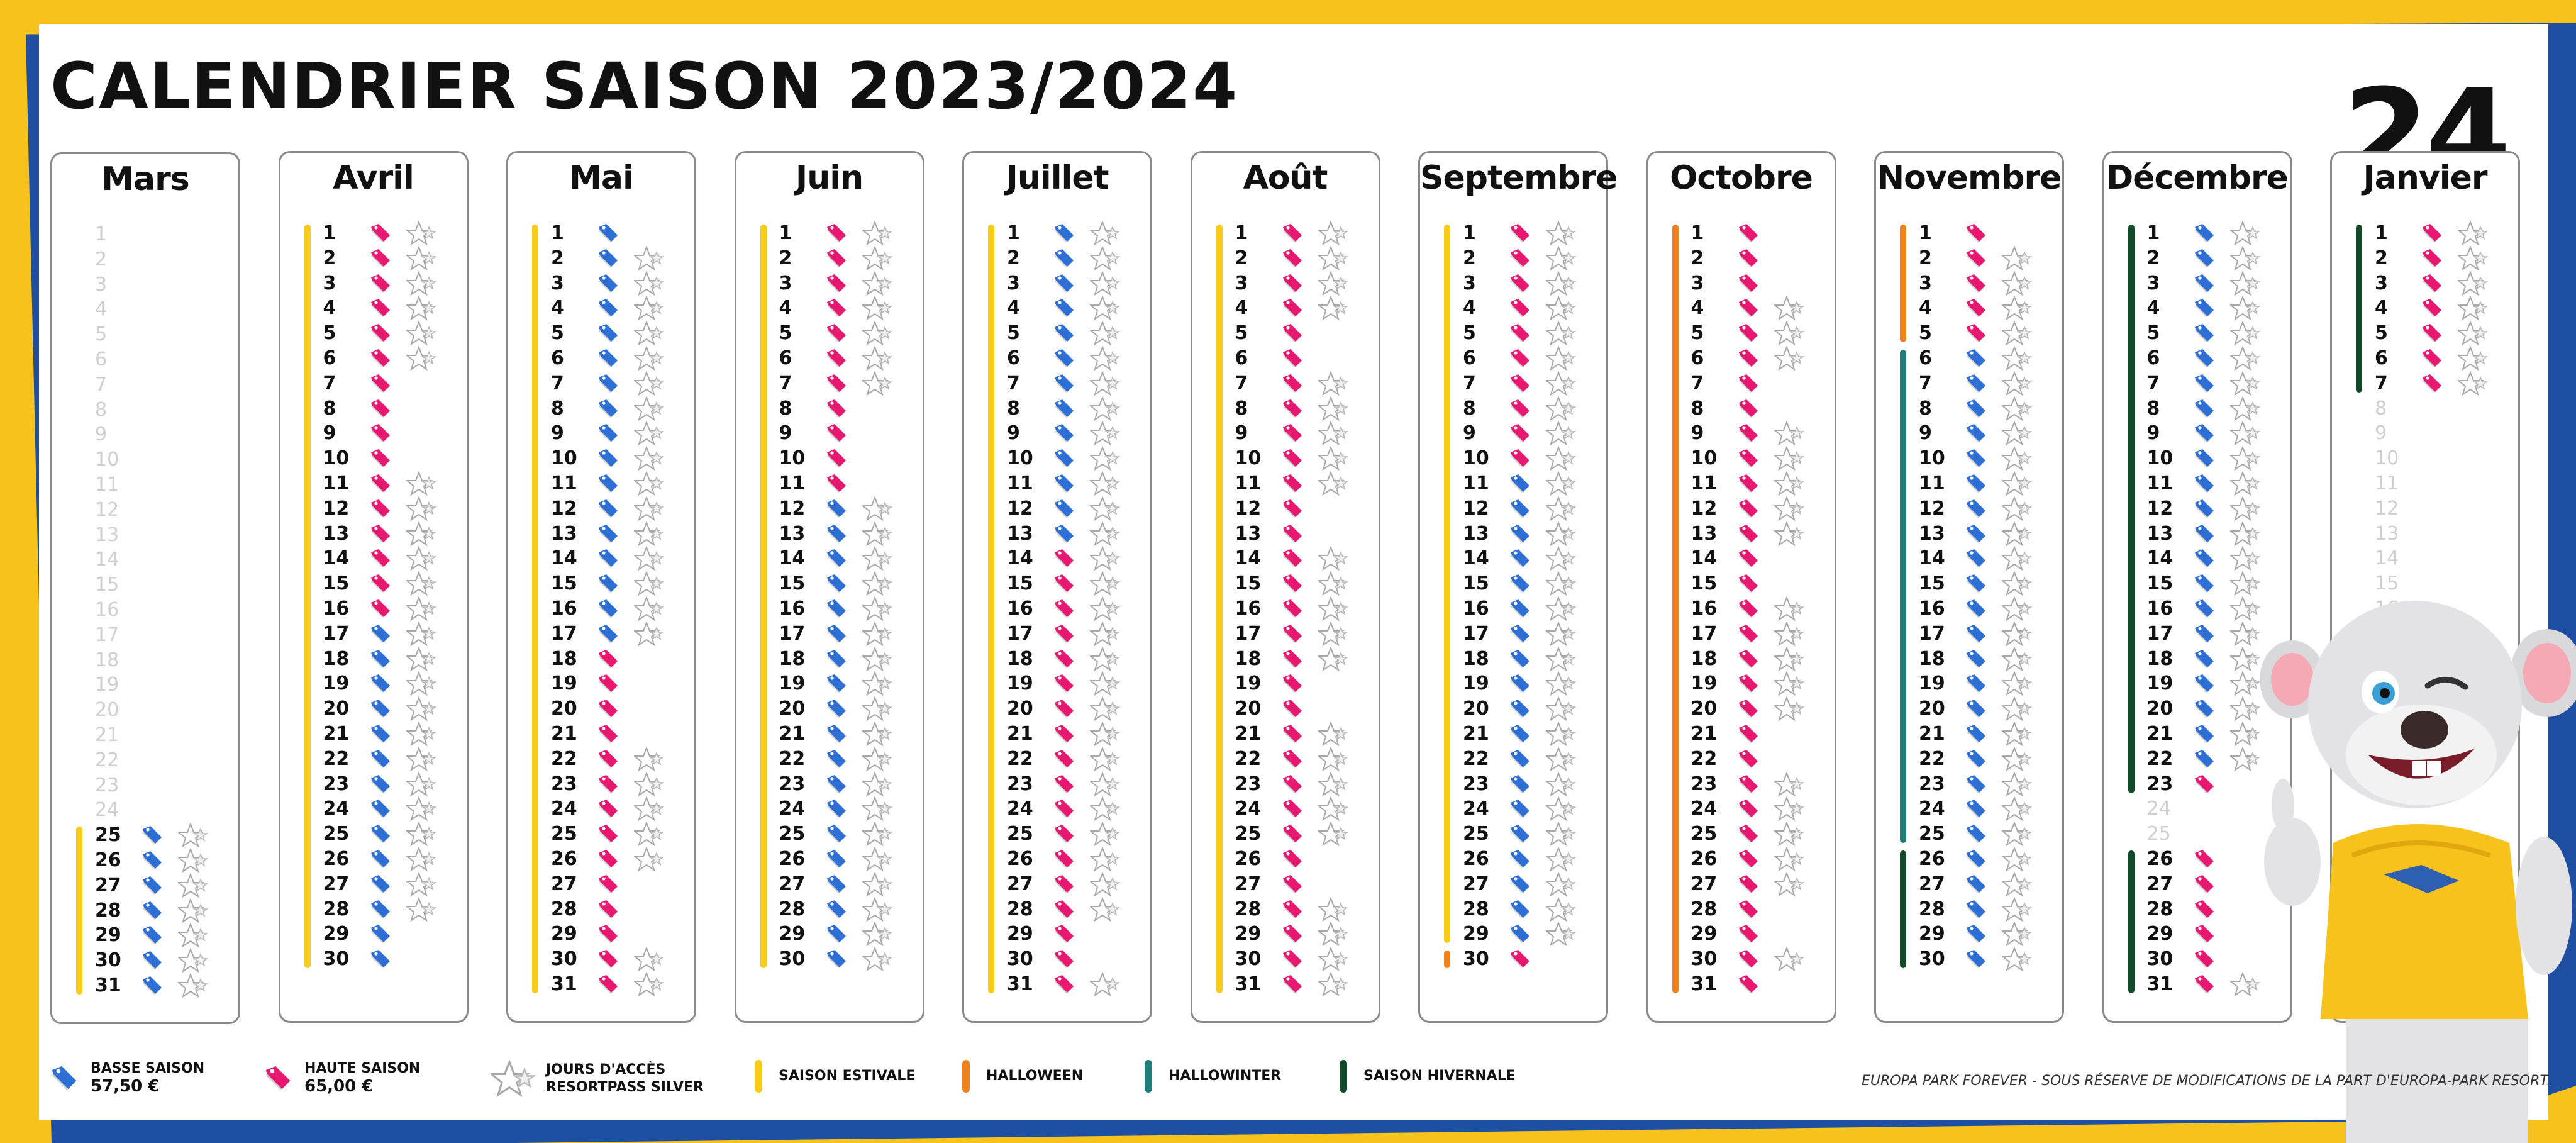 The height and width of the screenshot is (1143, 2576). I want to click on day-number: 12, so click(107, 510).